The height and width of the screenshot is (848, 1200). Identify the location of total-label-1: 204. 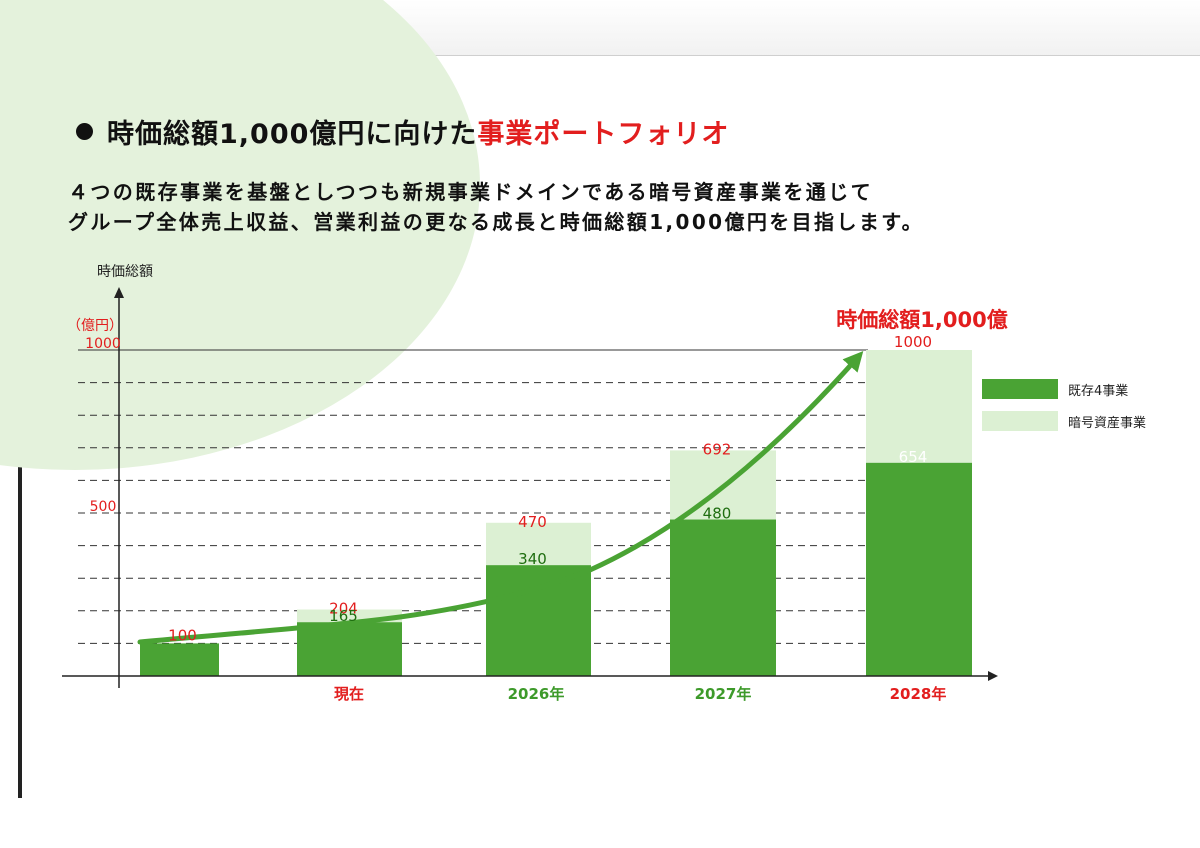
(343, 608).